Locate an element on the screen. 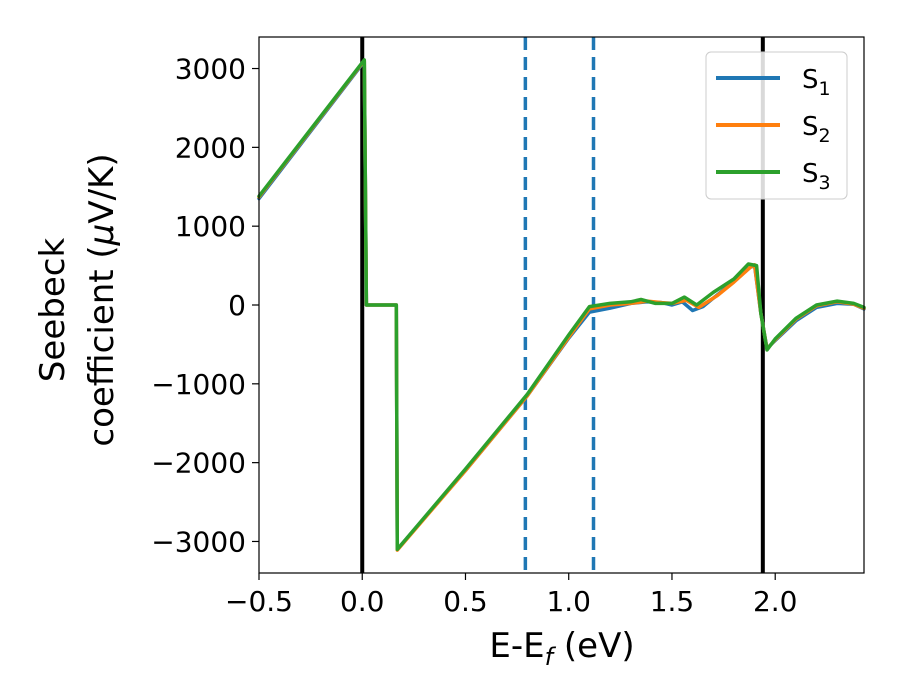 This screenshot has width=900, height=700. y-tick-label: 3000 is located at coordinates (210, 69).